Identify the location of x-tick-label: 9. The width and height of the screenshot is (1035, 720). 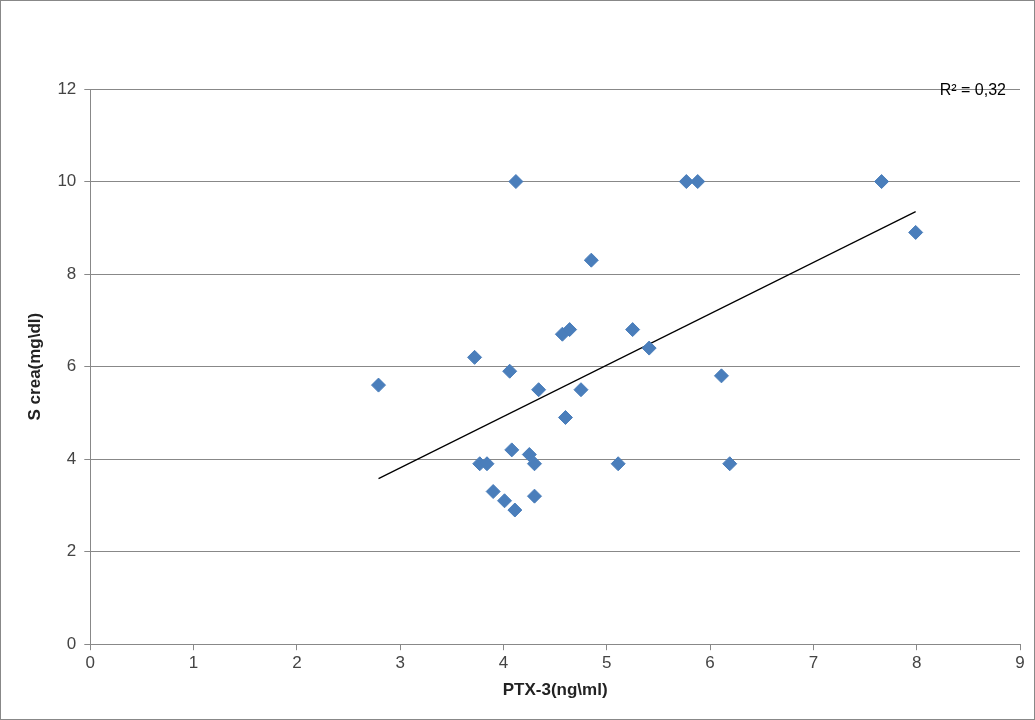
(1020, 663).